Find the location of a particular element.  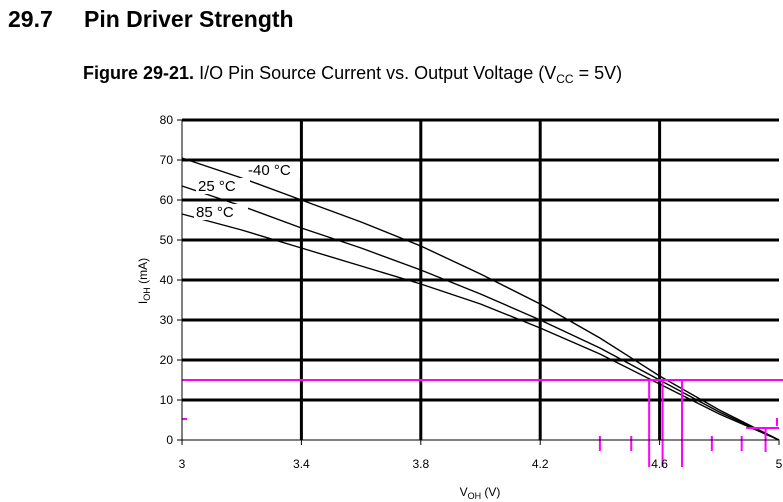

annotation-markers is located at coordinates (482, 423).